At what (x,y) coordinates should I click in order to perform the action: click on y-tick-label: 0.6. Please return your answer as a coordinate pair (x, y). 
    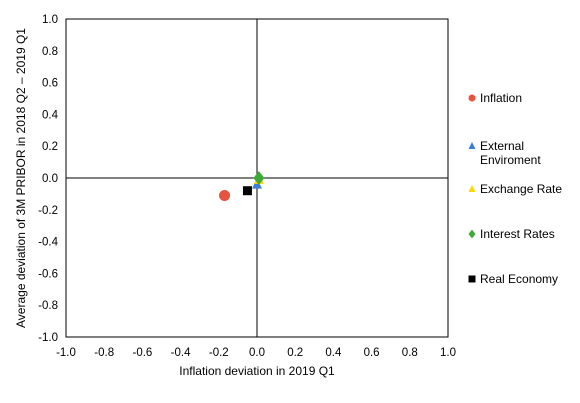
    Looking at the image, I should click on (50, 84).